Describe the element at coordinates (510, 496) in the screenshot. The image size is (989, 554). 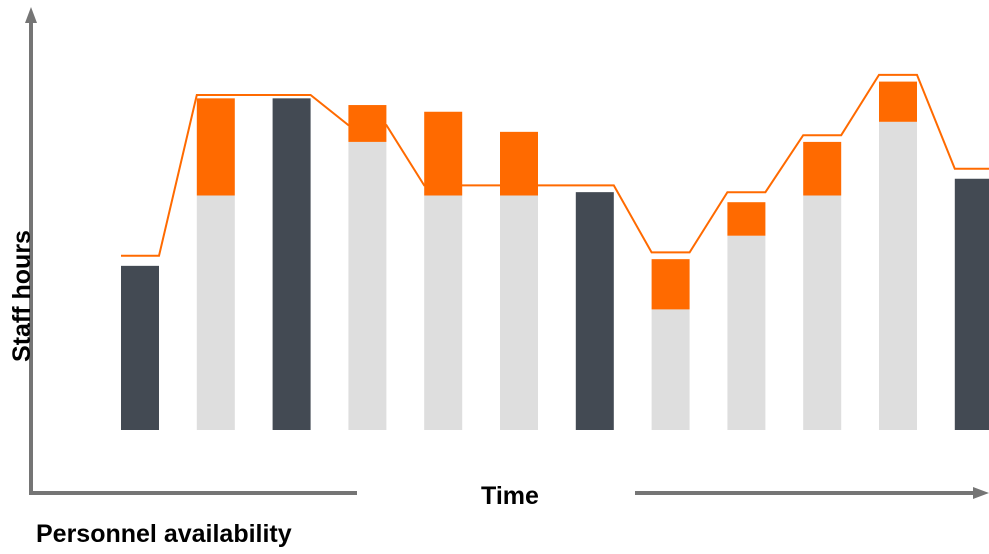
I see `x-axis-label: Time` at that location.